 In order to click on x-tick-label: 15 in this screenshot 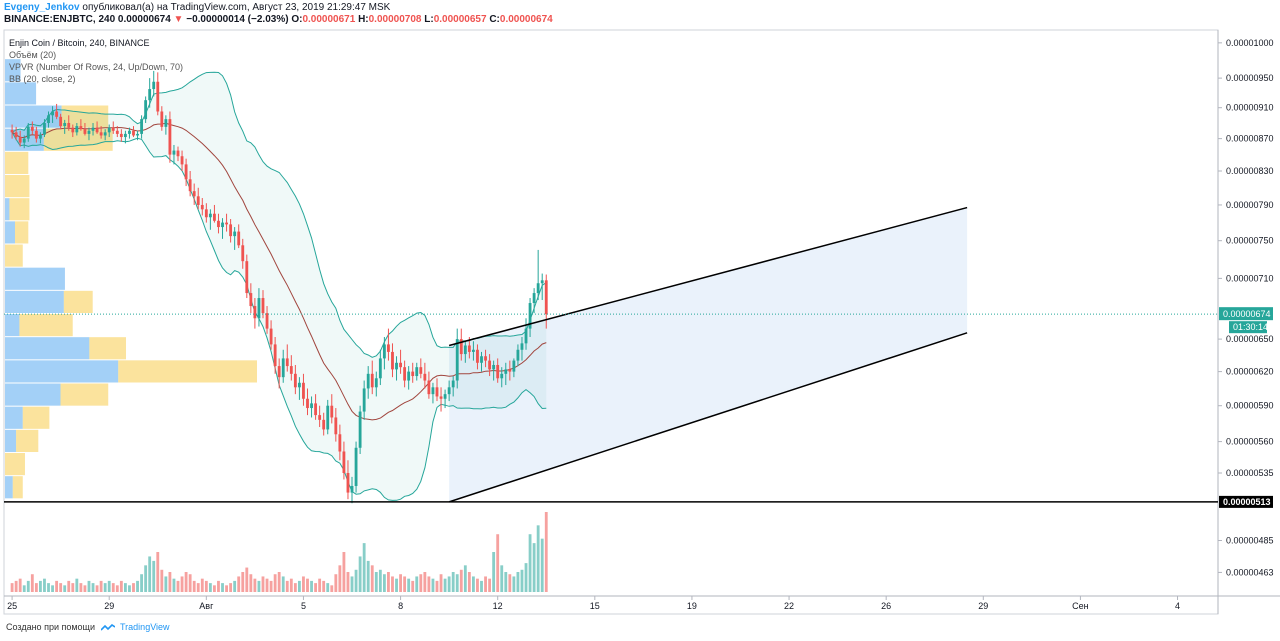, I will do `click(595, 606)`.